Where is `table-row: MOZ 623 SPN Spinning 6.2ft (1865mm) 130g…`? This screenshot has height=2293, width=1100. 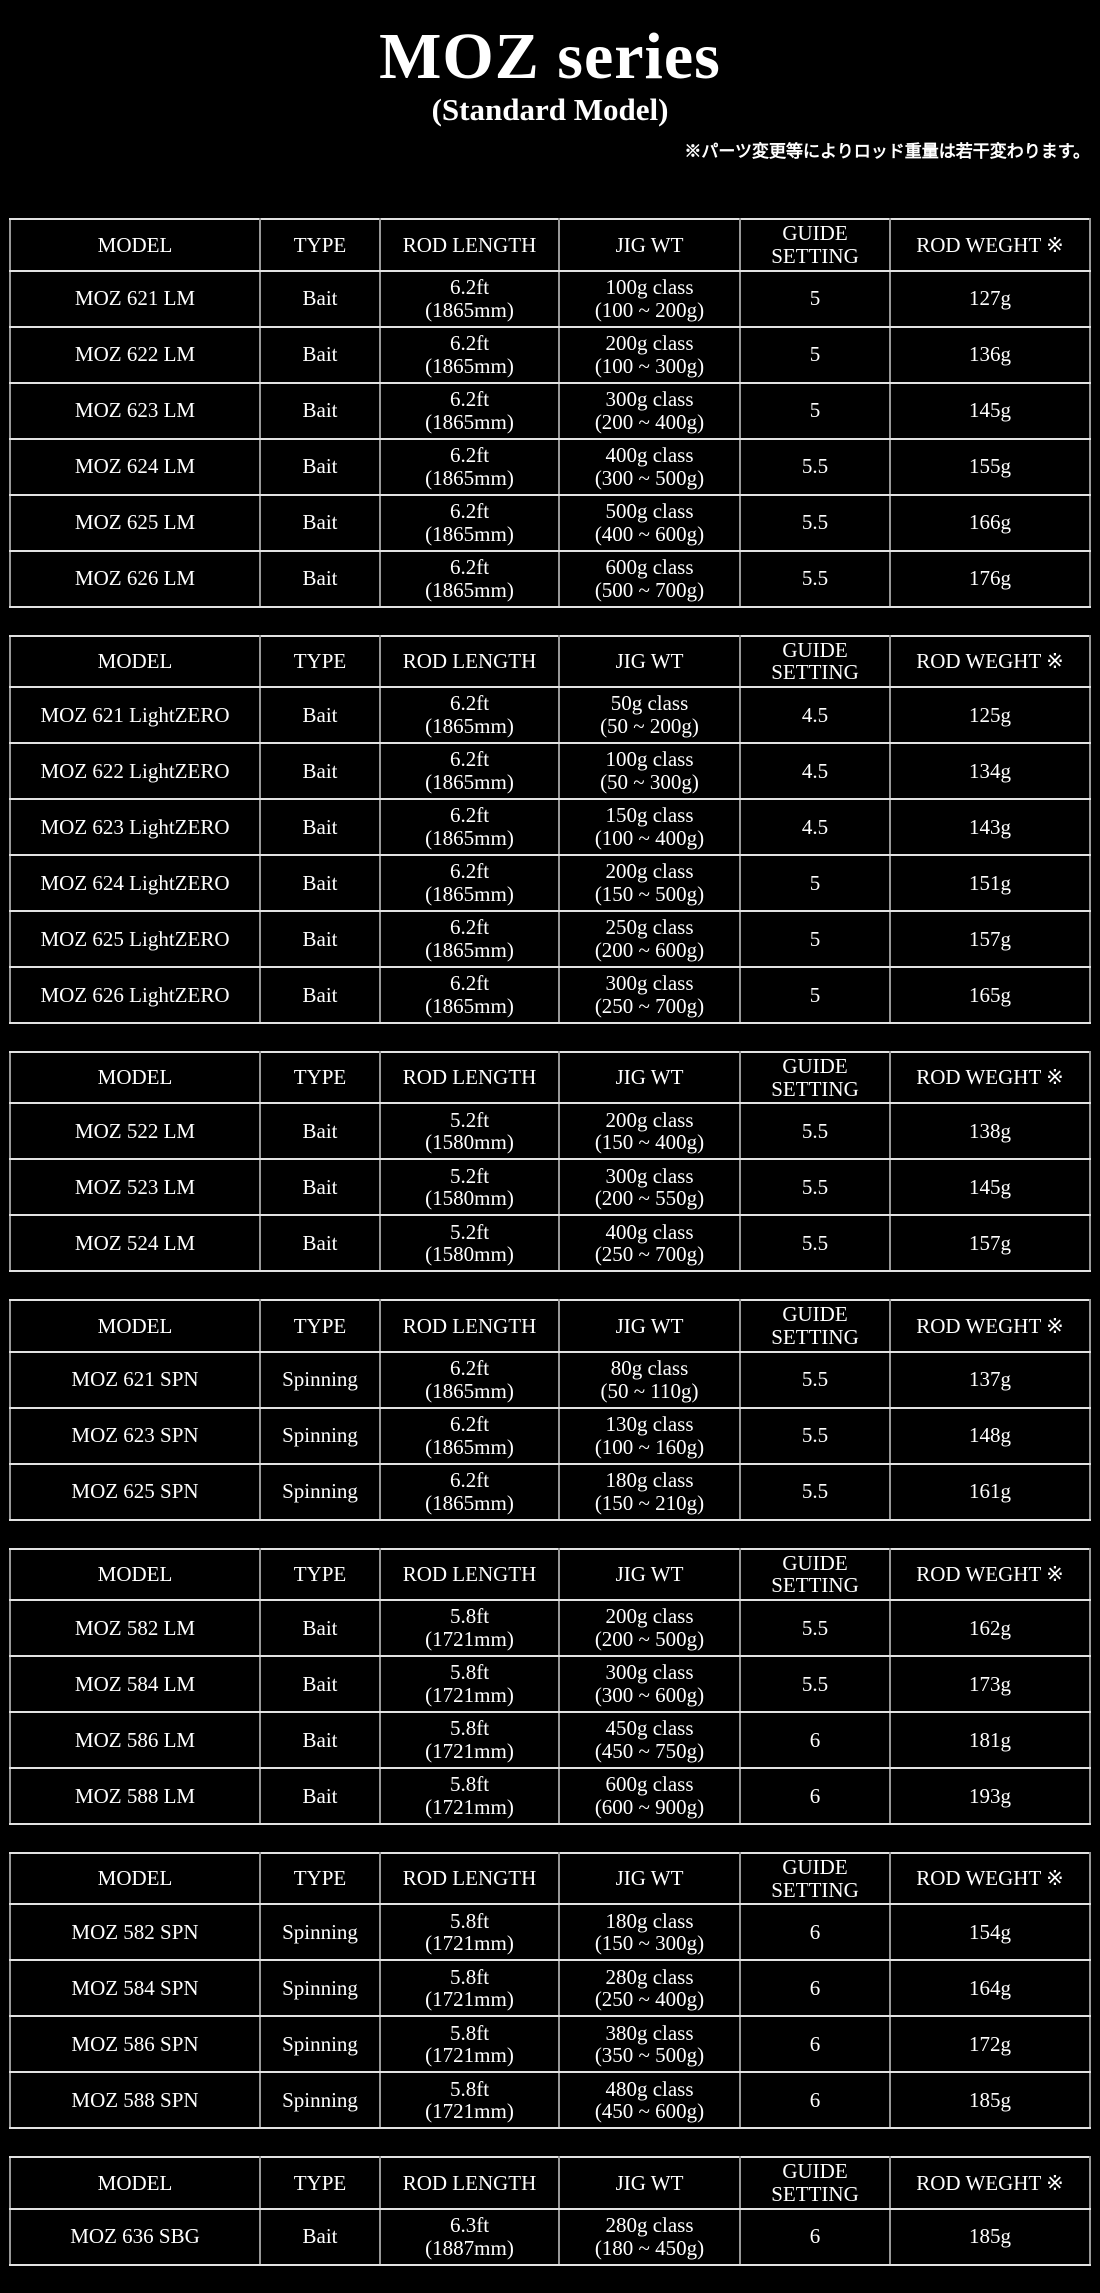 table-row: MOZ 623 SPN Spinning 6.2ft (1865mm) 130g… is located at coordinates (550, 1435).